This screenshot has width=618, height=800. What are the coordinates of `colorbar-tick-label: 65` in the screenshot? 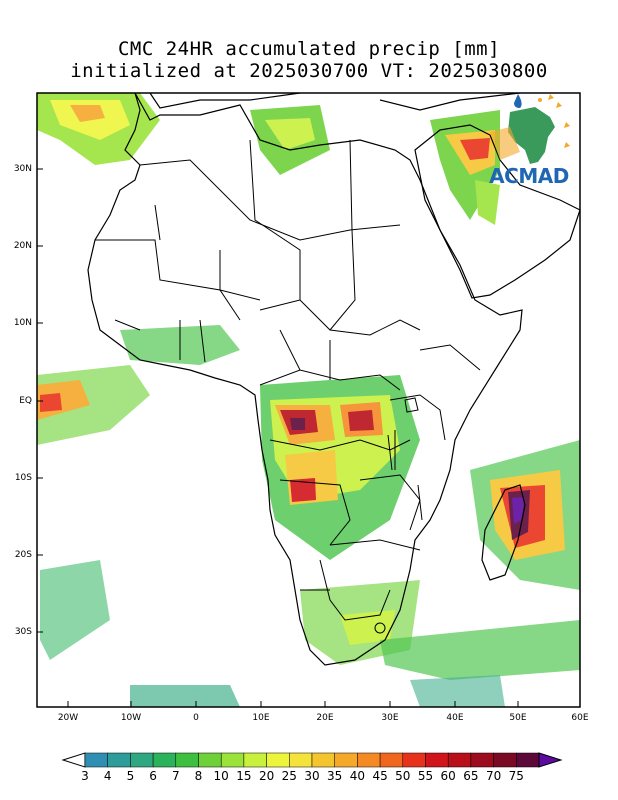 It's located at (471, 776).